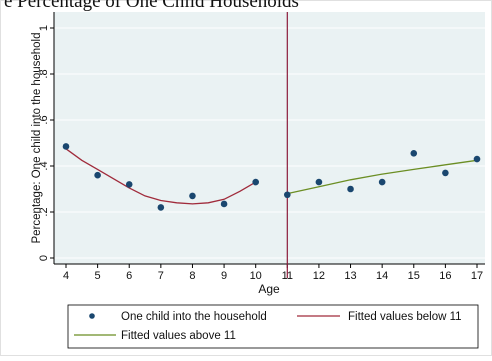 The width and height of the screenshot is (492, 361). What do you see at coordinates (224, 276) in the screenshot?
I see `x-tick-label-5: 9` at bounding box center [224, 276].